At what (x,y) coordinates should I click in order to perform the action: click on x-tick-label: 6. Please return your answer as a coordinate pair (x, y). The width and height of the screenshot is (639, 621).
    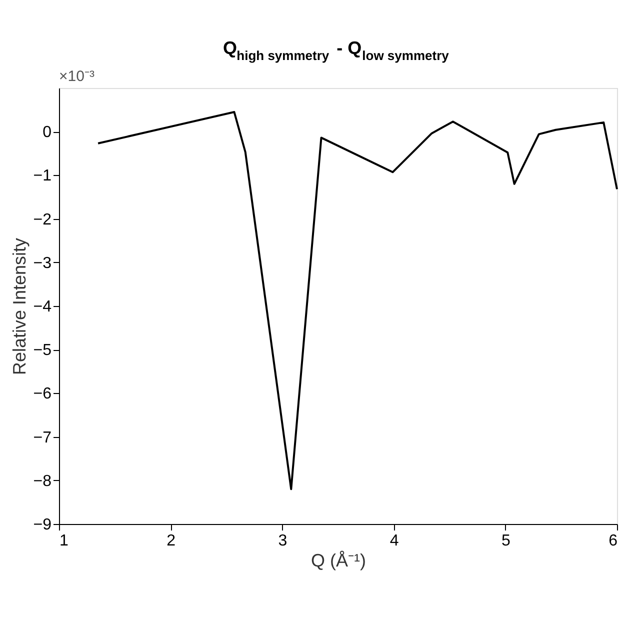
    Looking at the image, I should click on (613, 541).